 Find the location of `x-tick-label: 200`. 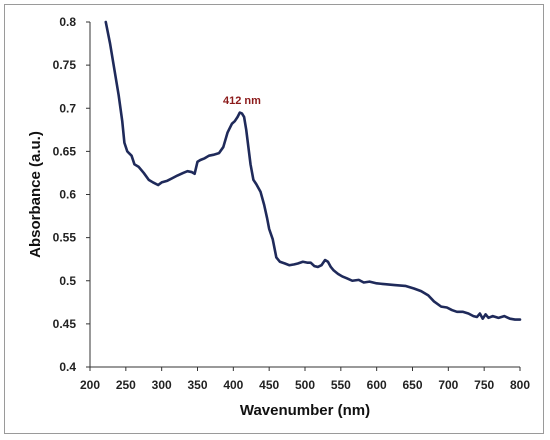

x-tick-label: 200 is located at coordinates (90, 385).